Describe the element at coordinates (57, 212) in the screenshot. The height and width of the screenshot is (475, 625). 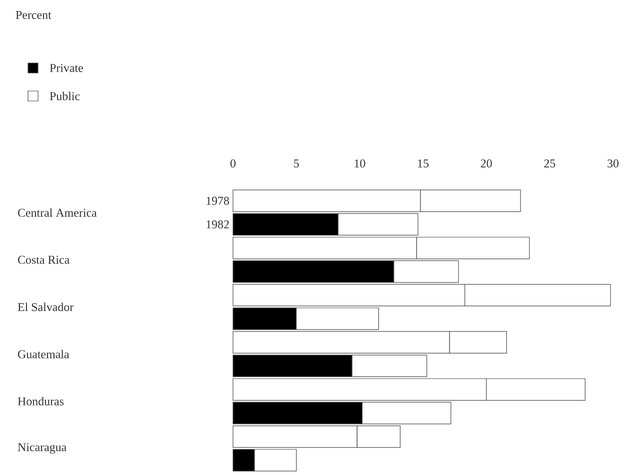
I see `text: Central America` at that location.